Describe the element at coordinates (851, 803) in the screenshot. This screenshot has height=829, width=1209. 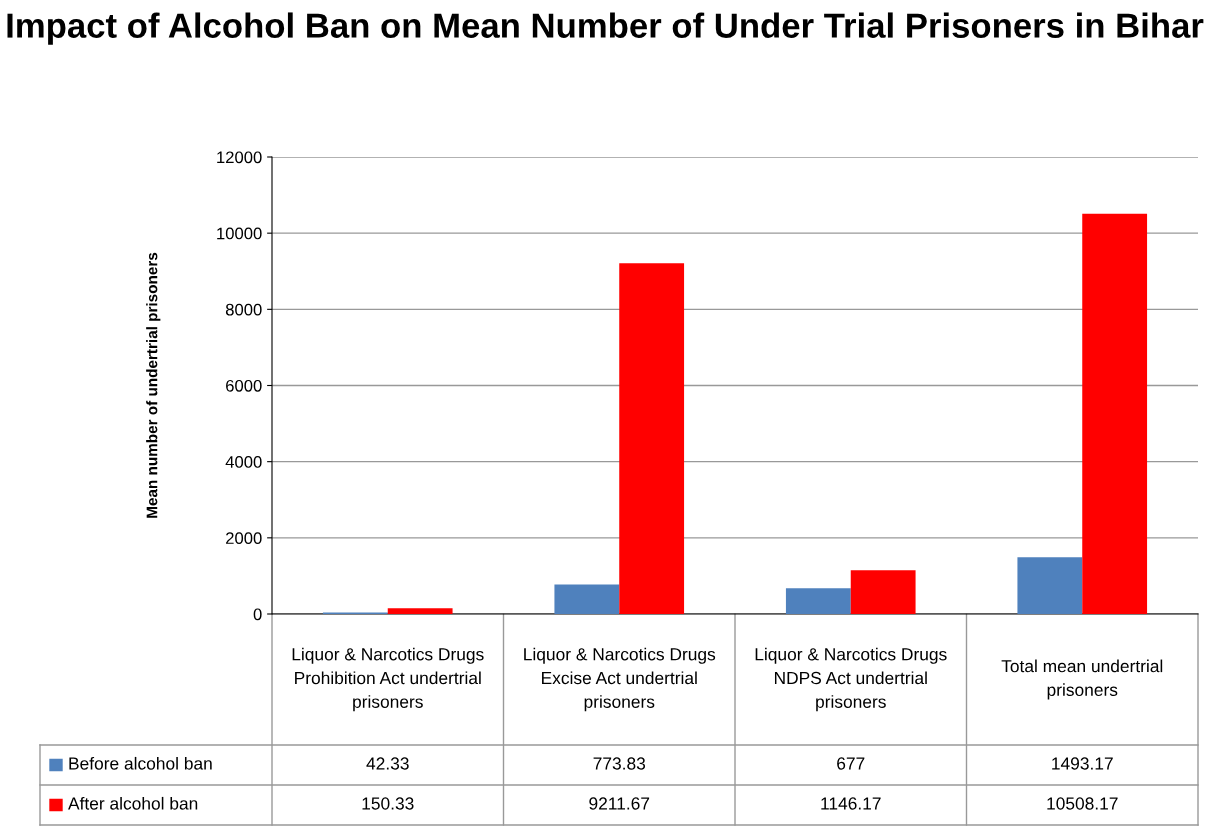
I see `data-label: 1146.17` at that location.